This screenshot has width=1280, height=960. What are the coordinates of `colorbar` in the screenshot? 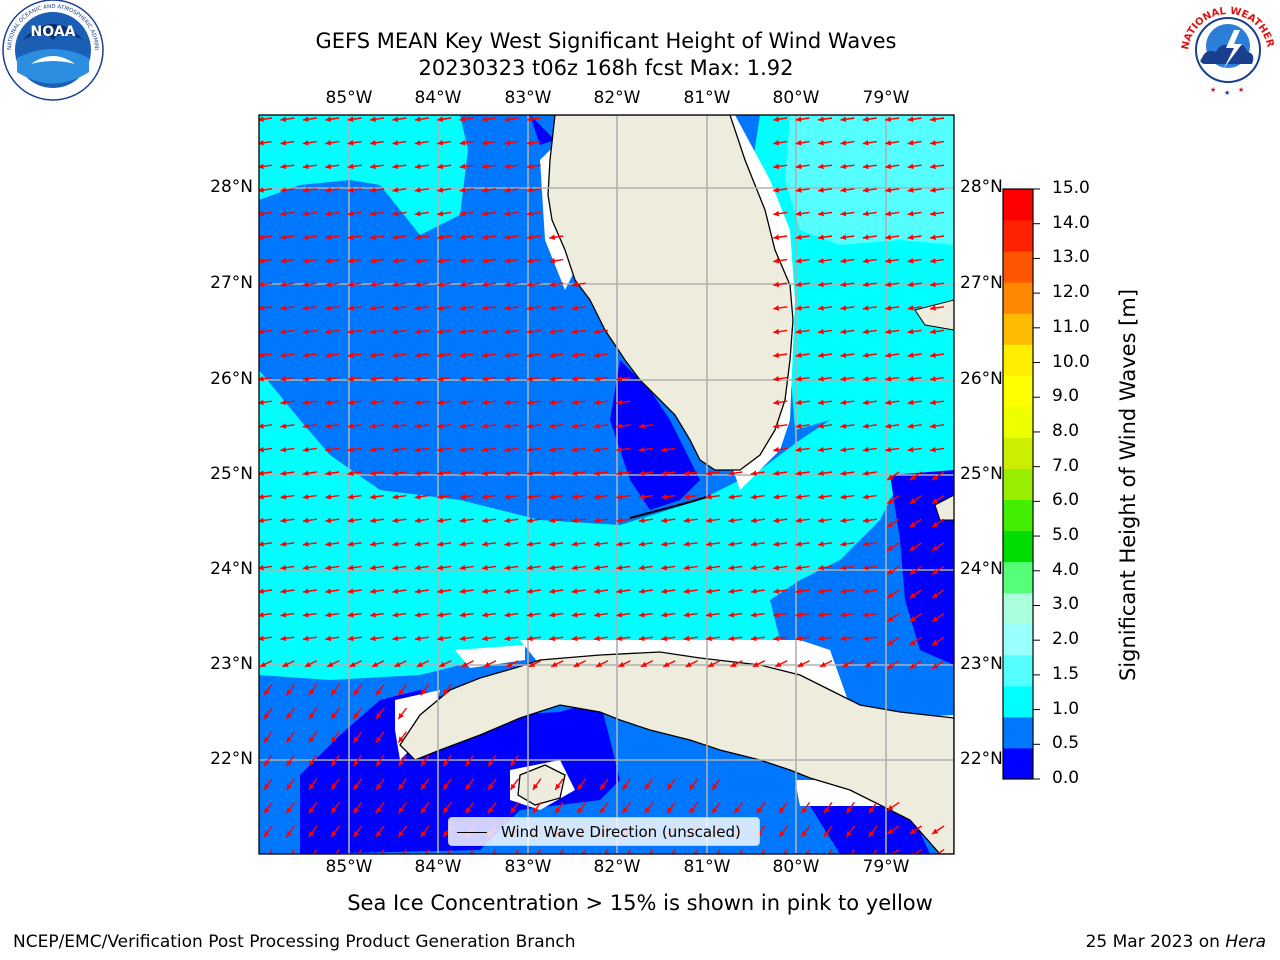 It's located at (1021, 484).